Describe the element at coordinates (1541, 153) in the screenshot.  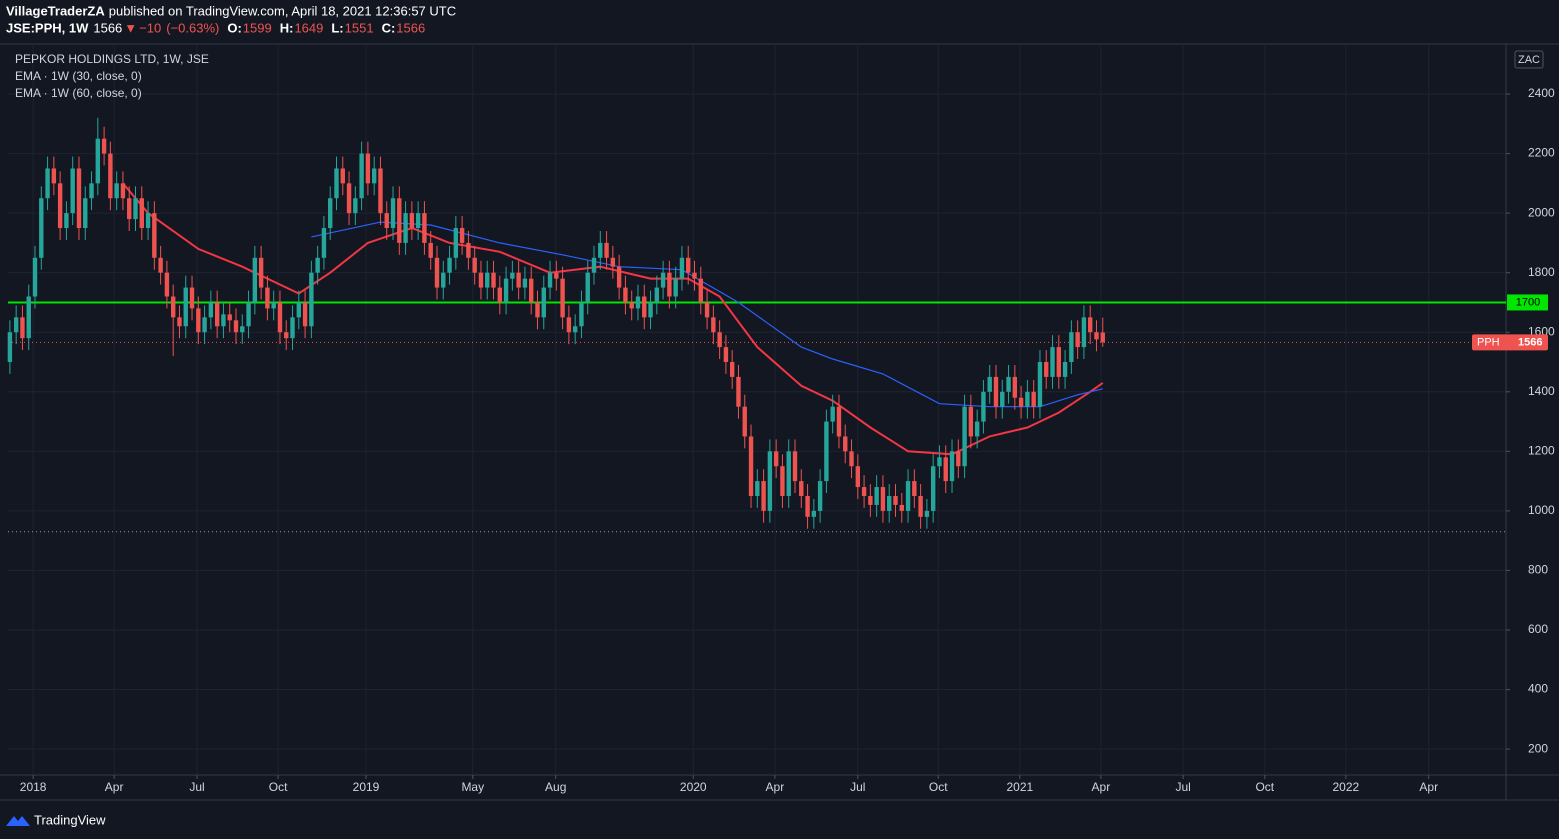
I see `y-tick-label: 2200` at that location.